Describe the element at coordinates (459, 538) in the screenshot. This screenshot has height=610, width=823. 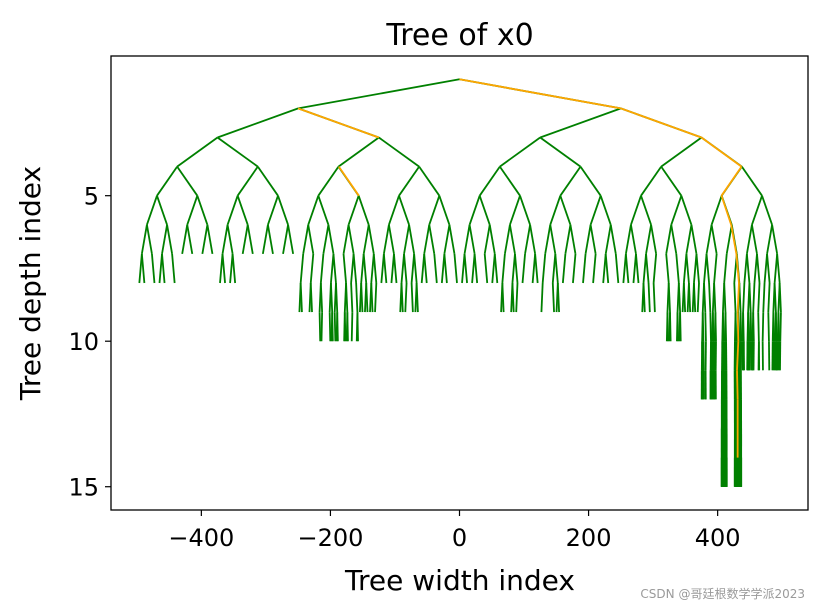
I see `x-tick-label: 0` at that location.